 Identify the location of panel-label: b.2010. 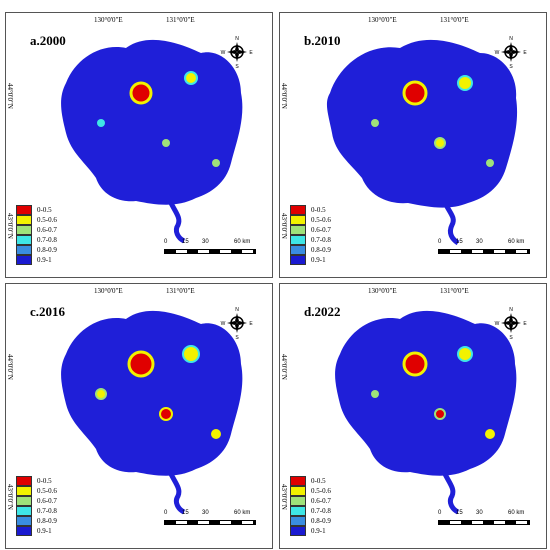
(322, 40).